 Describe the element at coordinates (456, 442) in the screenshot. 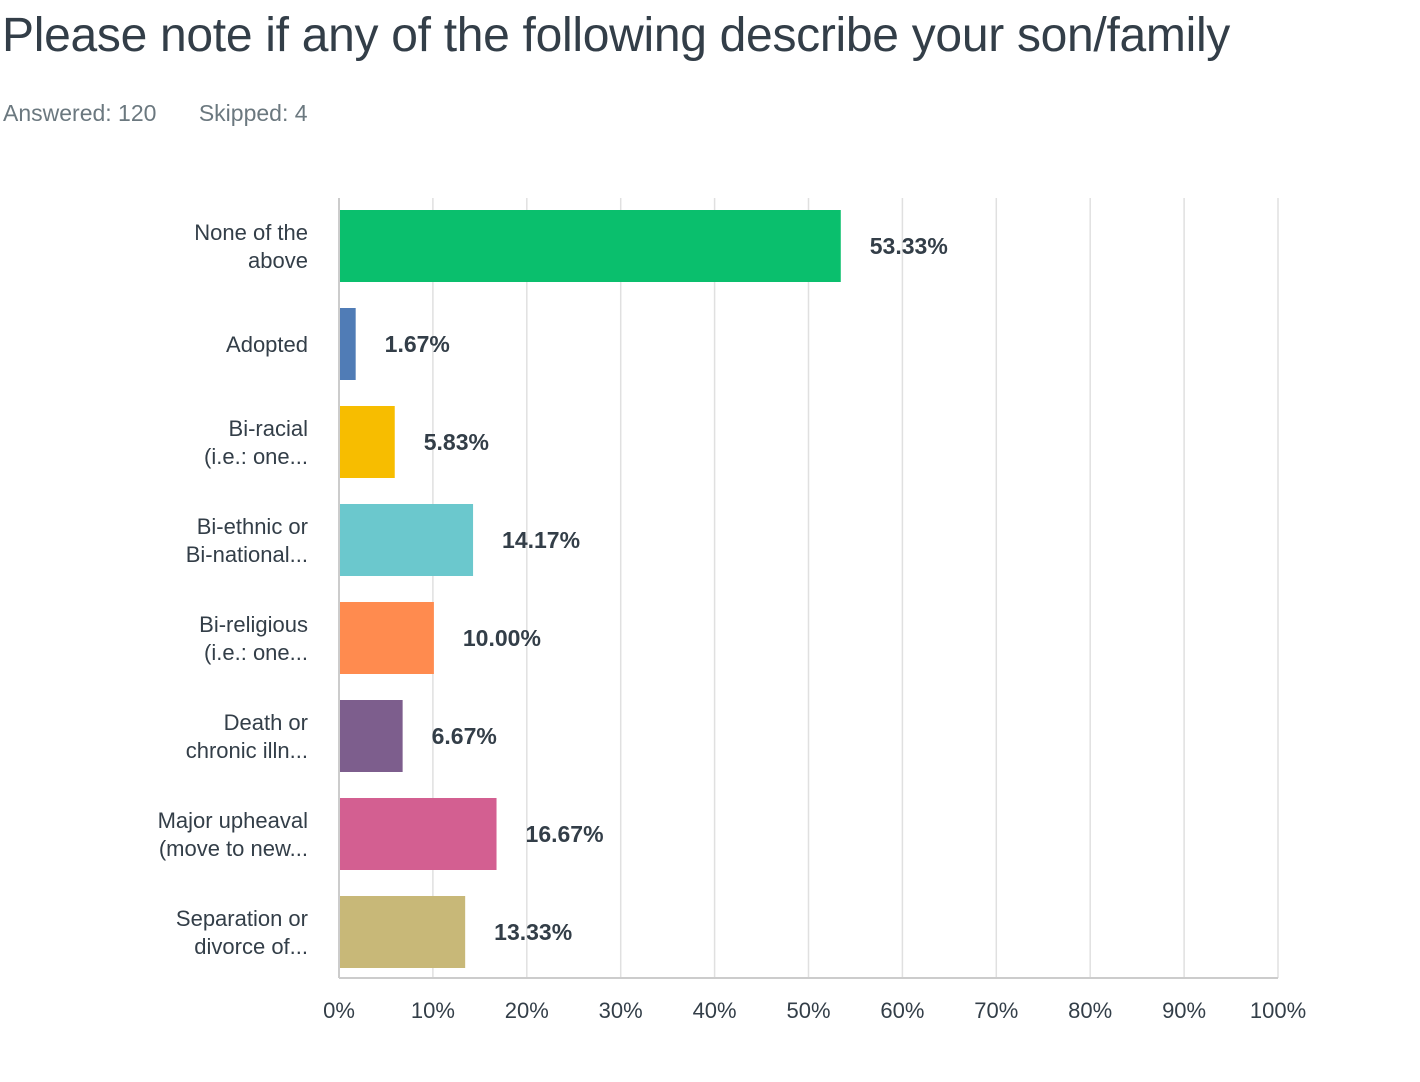

I see `data-label: 5.83%` at that location.